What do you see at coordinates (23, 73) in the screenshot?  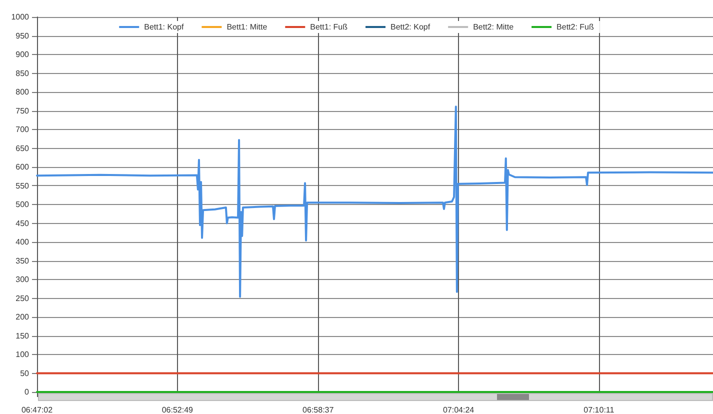 I see `y-tick-label: 850` at bounding box center [23, 73].